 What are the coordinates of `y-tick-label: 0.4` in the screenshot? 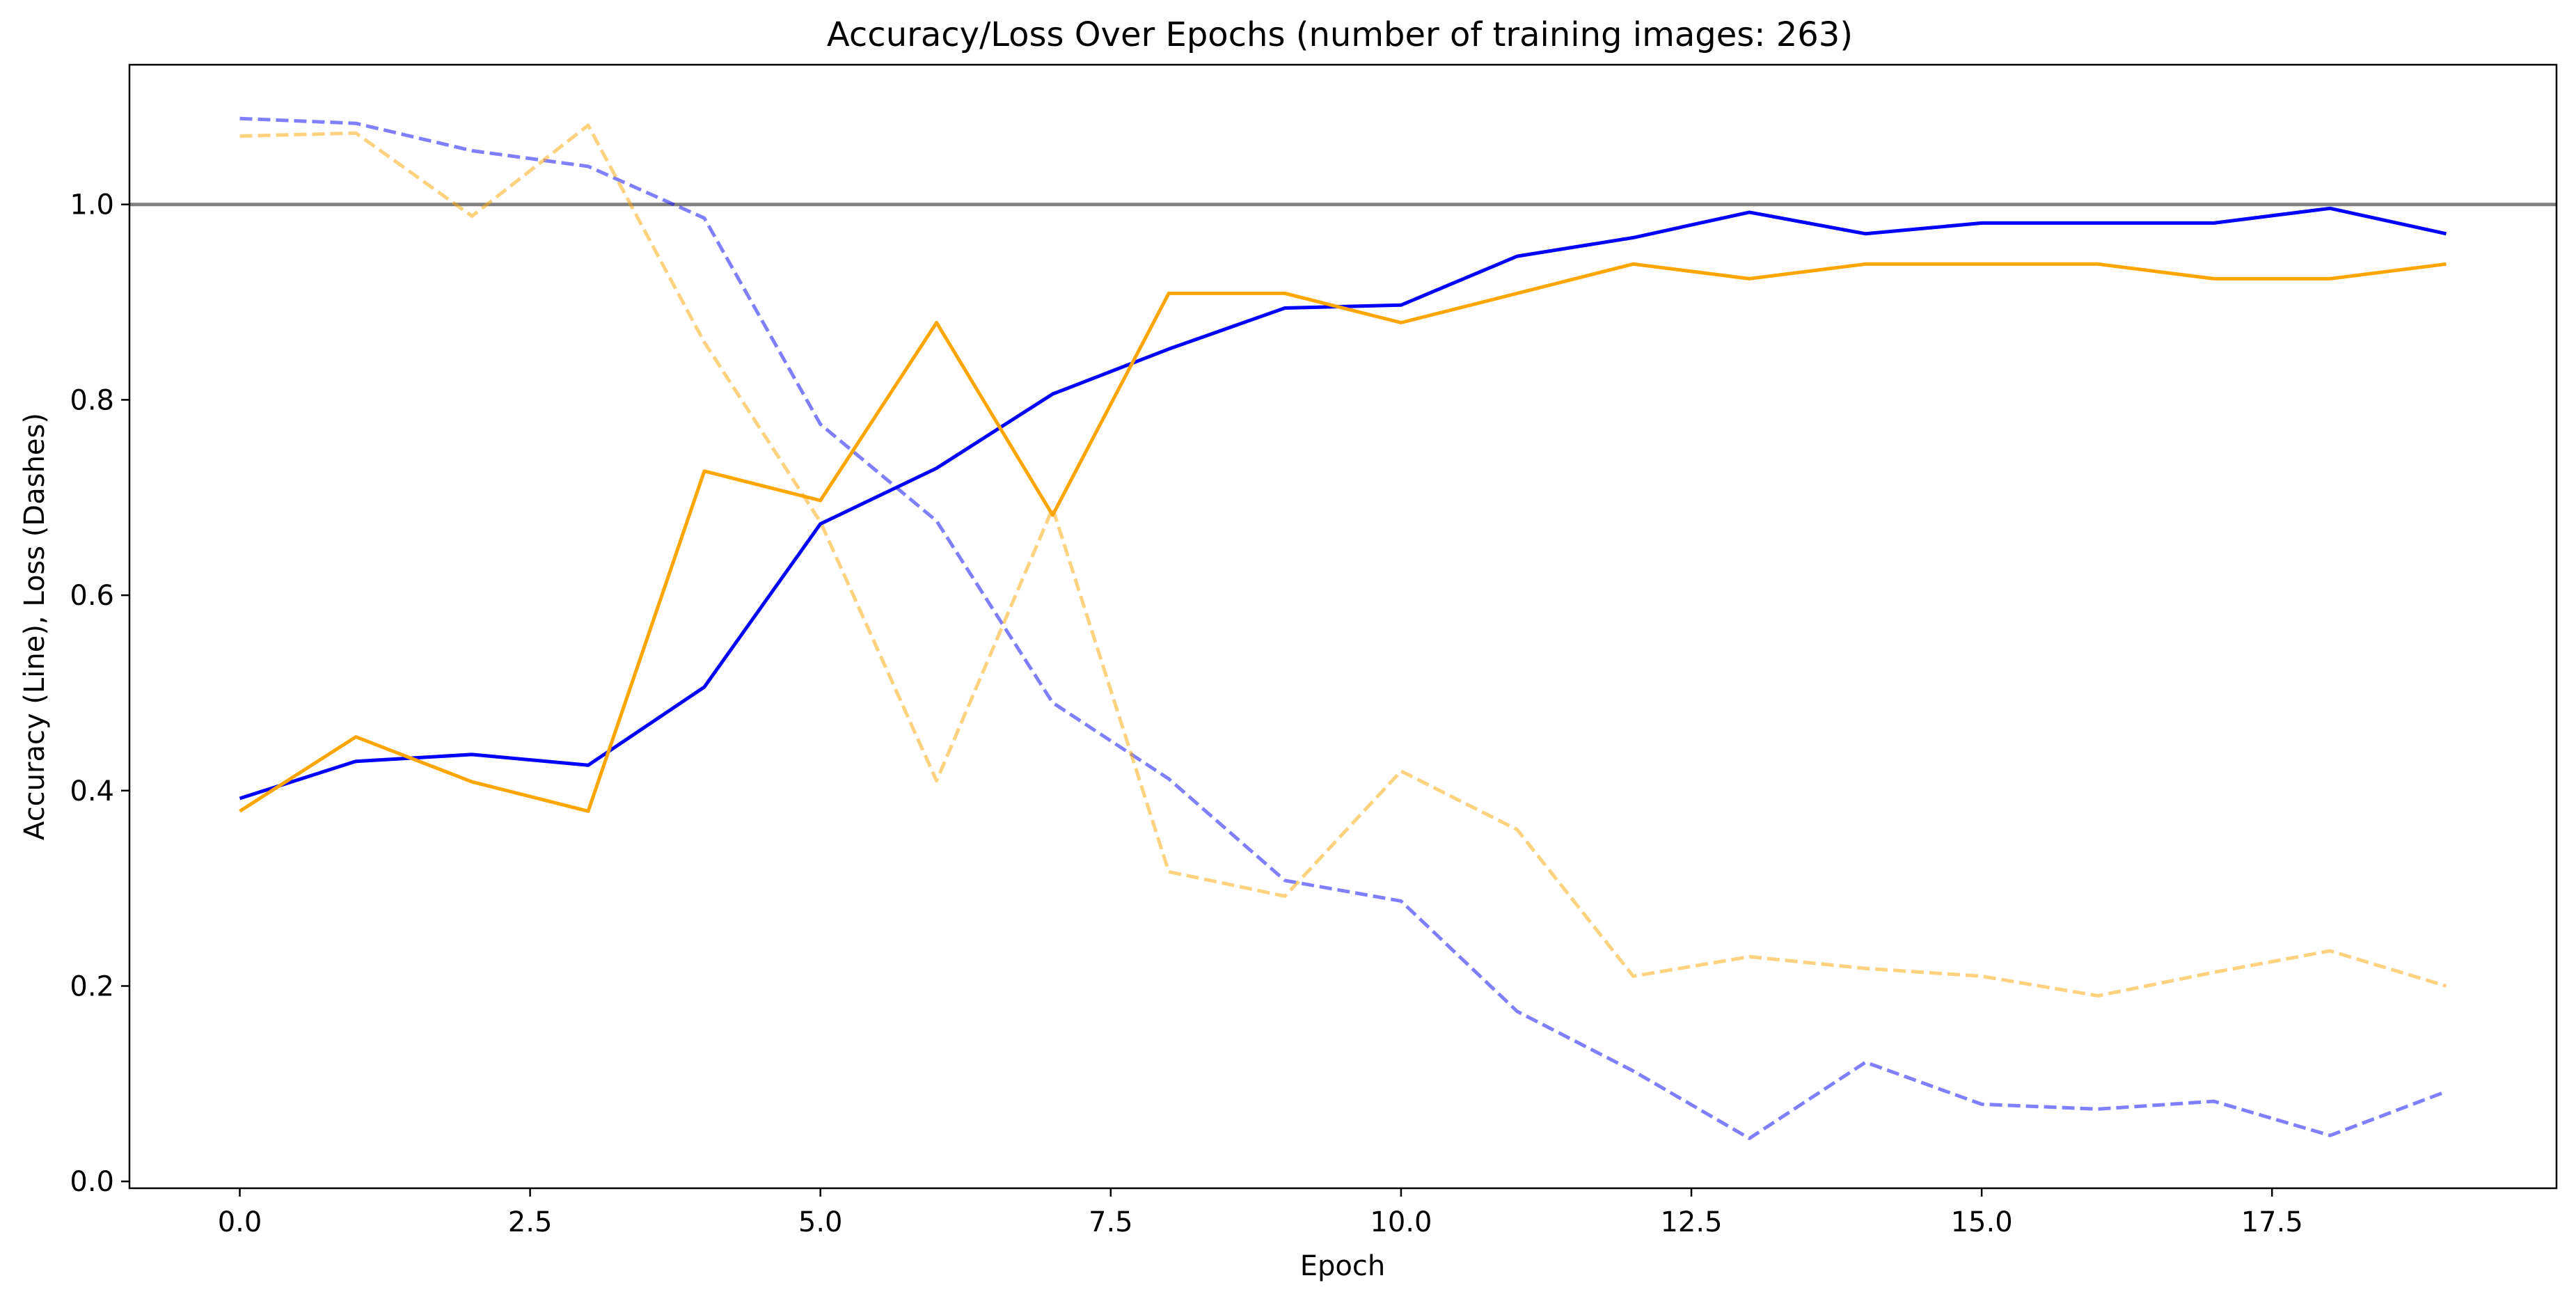 It's located at (92, 791).